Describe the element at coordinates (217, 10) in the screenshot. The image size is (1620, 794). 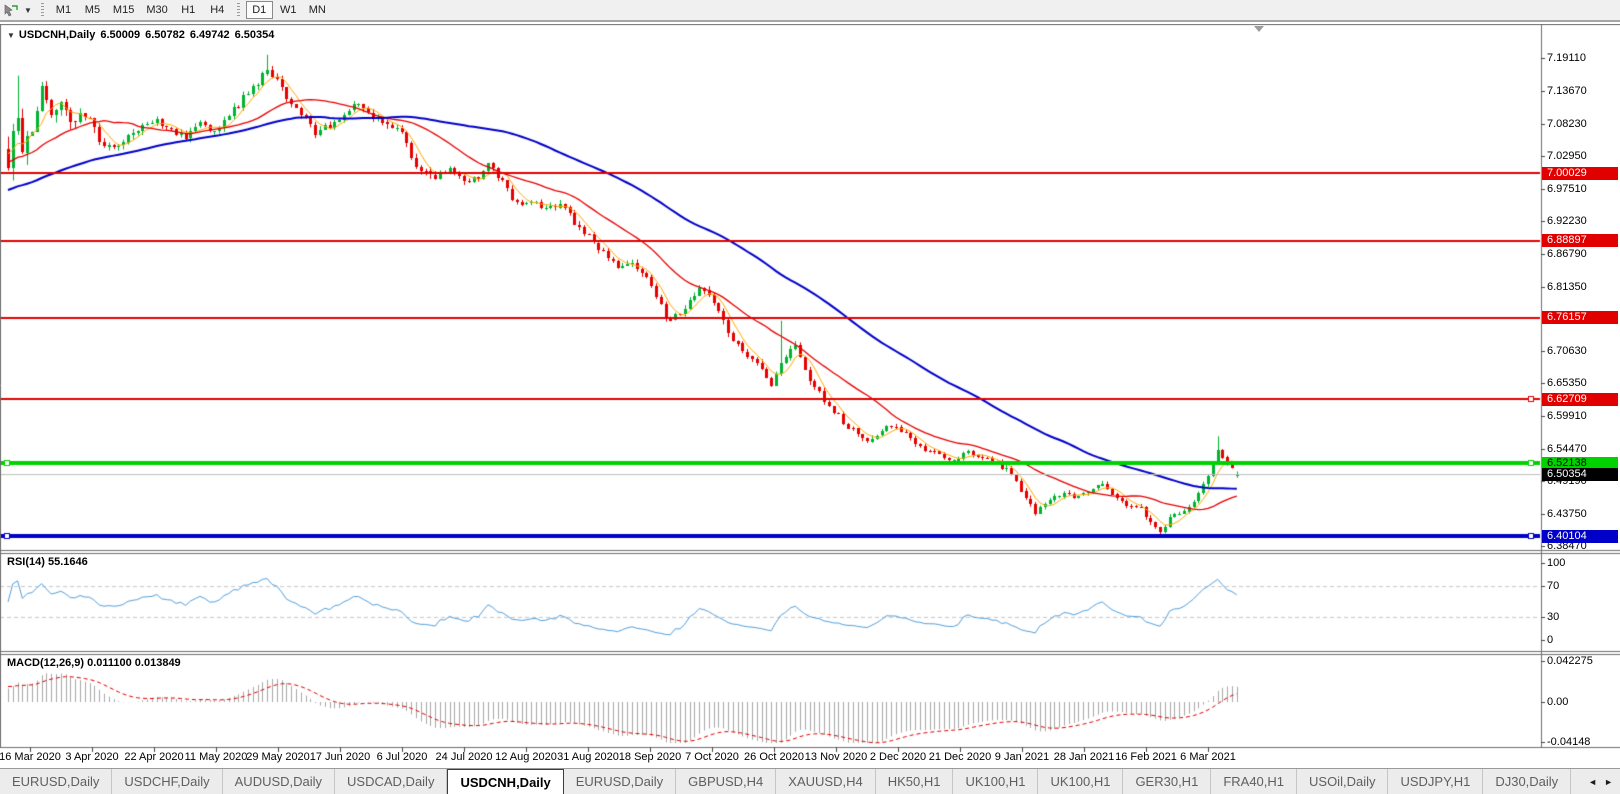
I see `timeframe-button-h4: H4` at that location.